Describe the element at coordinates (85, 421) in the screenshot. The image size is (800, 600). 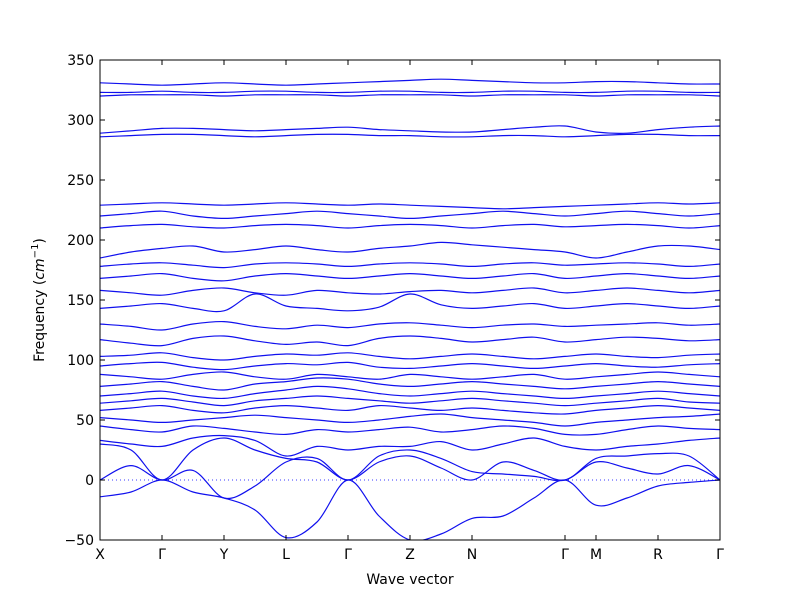
I see `y-tick-label: 50` at that location.